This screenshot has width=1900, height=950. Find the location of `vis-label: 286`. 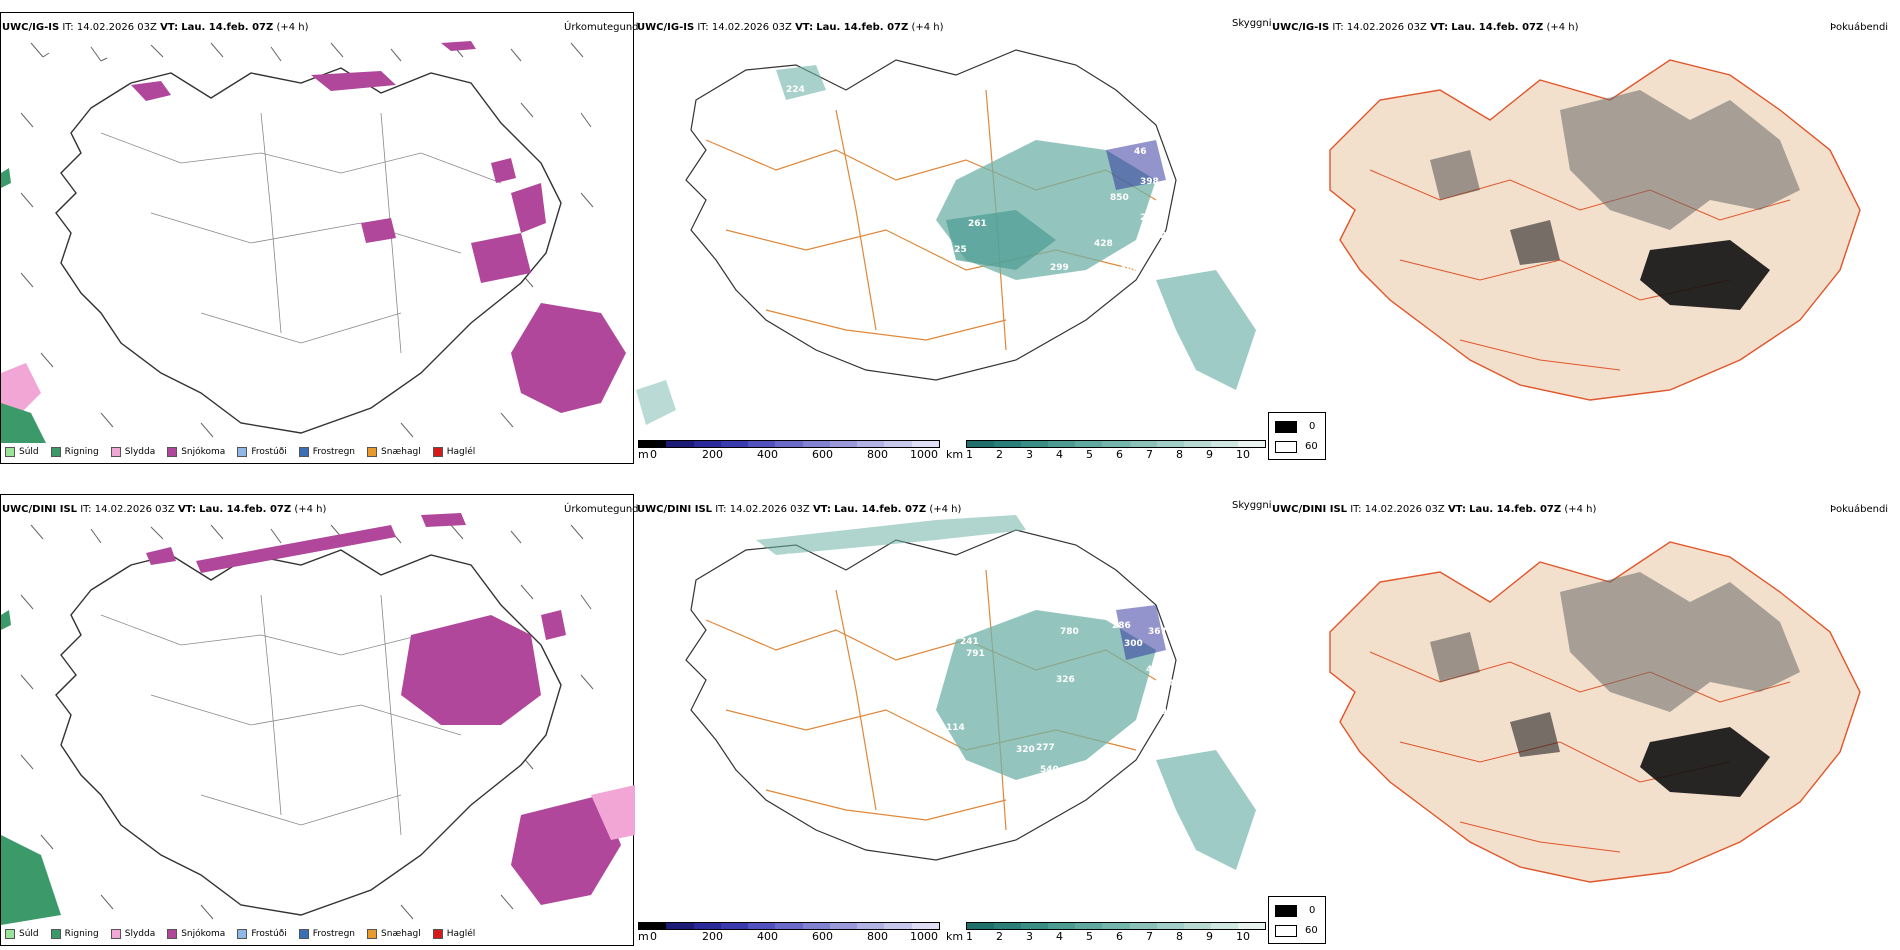

vis-label: 286 is located at coordinates (1121, 626).